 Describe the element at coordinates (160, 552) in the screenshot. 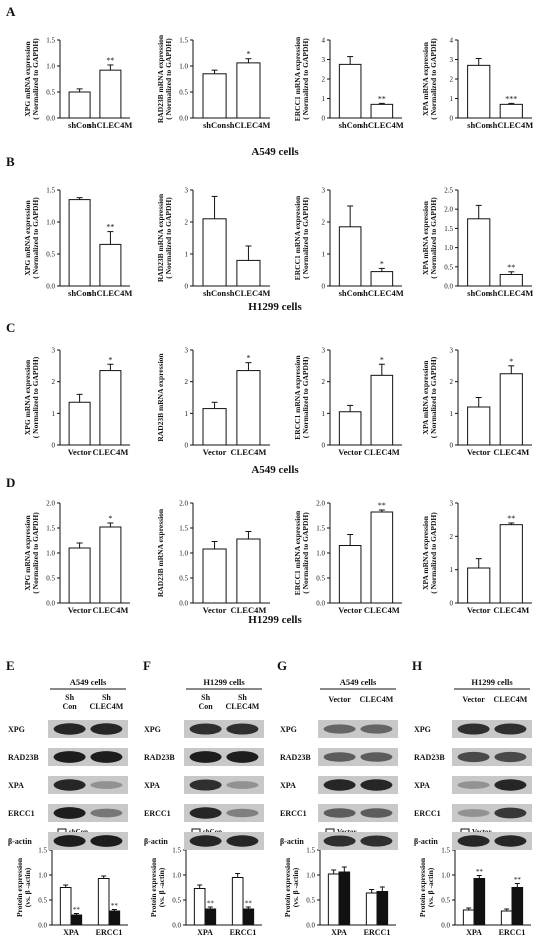

I see `y-axis-label: RAD23B mRNA expression` at that location.